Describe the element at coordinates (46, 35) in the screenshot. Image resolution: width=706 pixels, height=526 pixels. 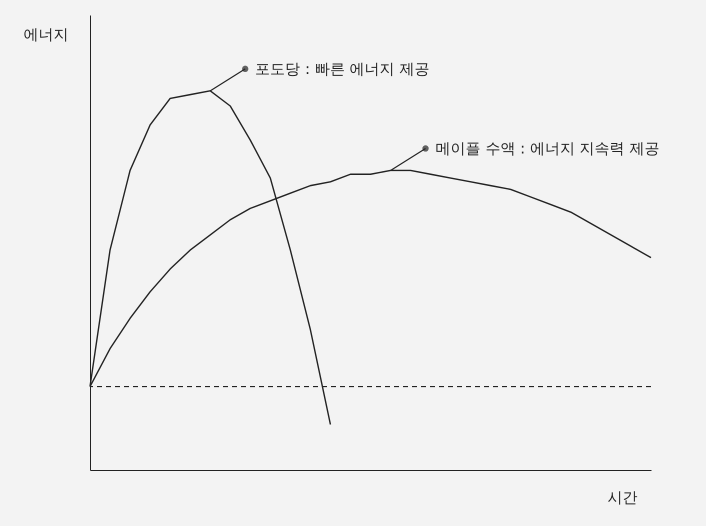
I see `y-axis-title: 에너지` at that location.